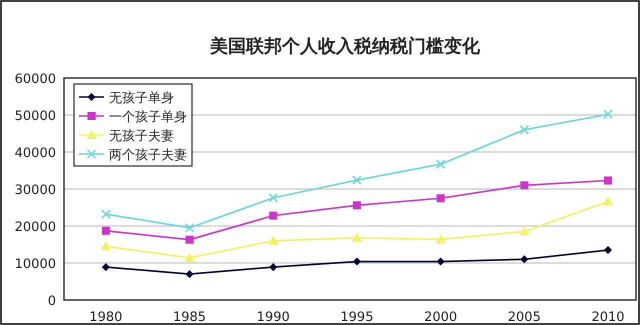 This screenshot has height=325, width=640. I want to click on y-tick-label: 60000, so click(35, 79).